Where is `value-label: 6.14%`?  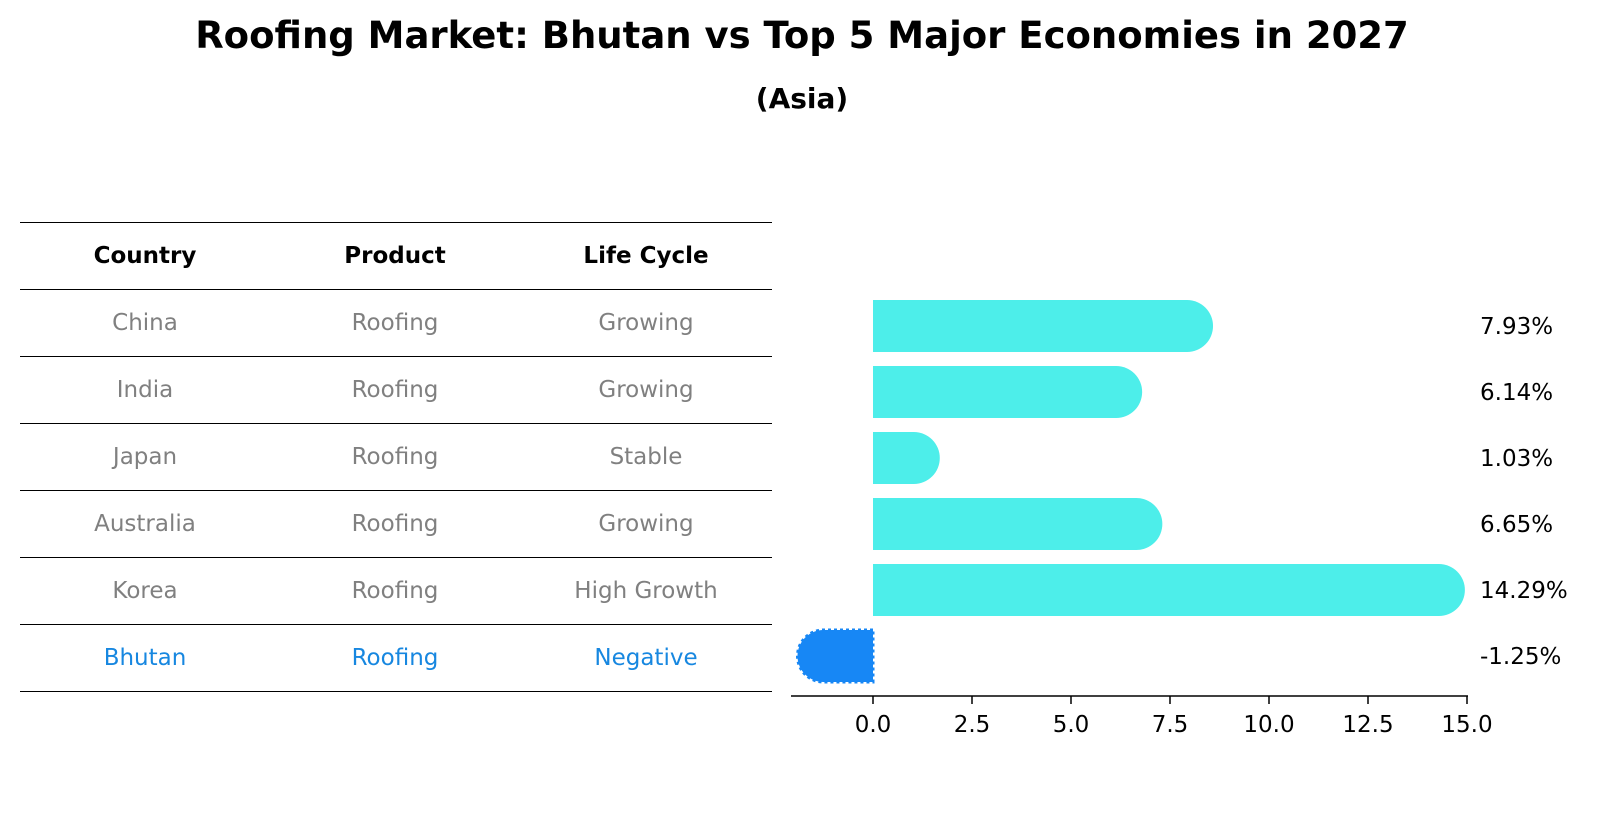 value-label: 6.14% is located at coordinates (1516, 393).